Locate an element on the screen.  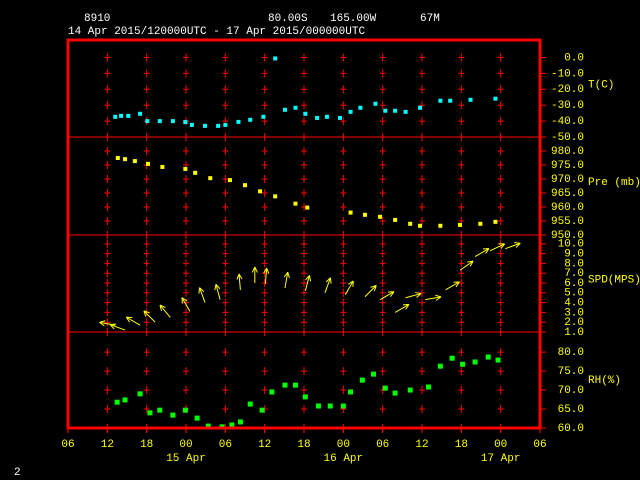
y-tick-label: 955.0 is located at coordinates (567, 222).